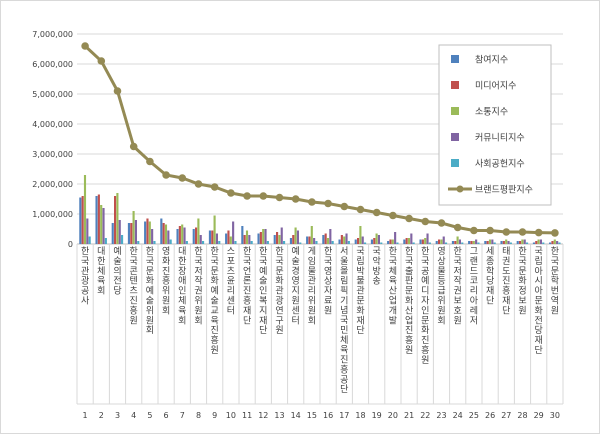 The height and width of the screenshot is (439, 600). What do you see at coordinates (377, 415) in the screenshot?
I see `category-number: 19` at bounding box center [377, 415].